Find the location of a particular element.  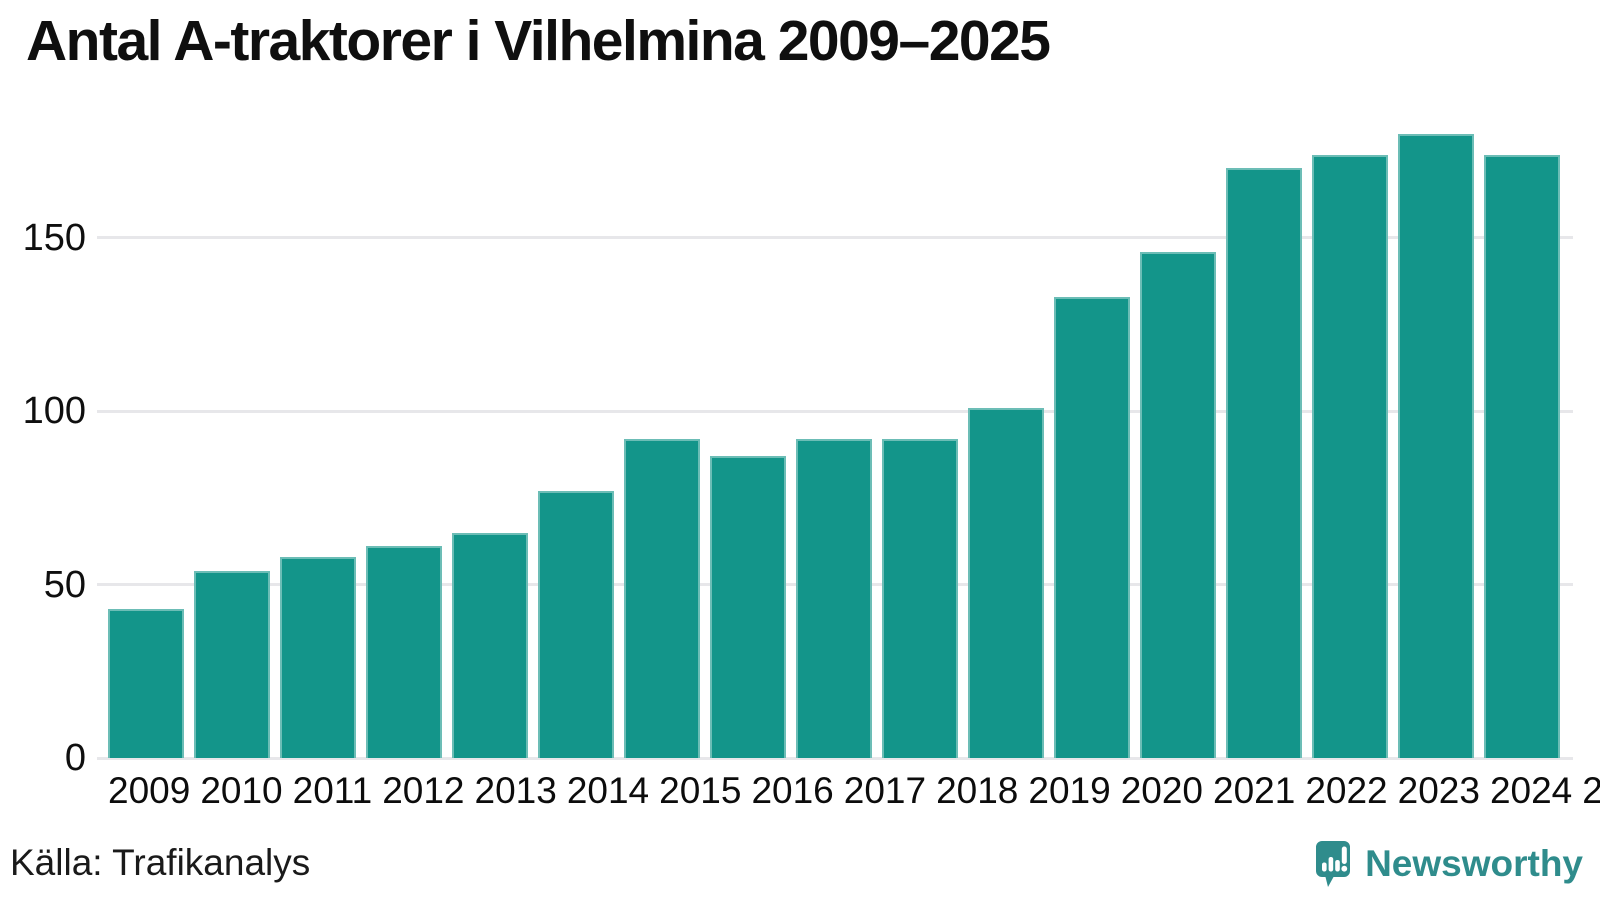

bar-2015 is located at coordinates (662, 598).